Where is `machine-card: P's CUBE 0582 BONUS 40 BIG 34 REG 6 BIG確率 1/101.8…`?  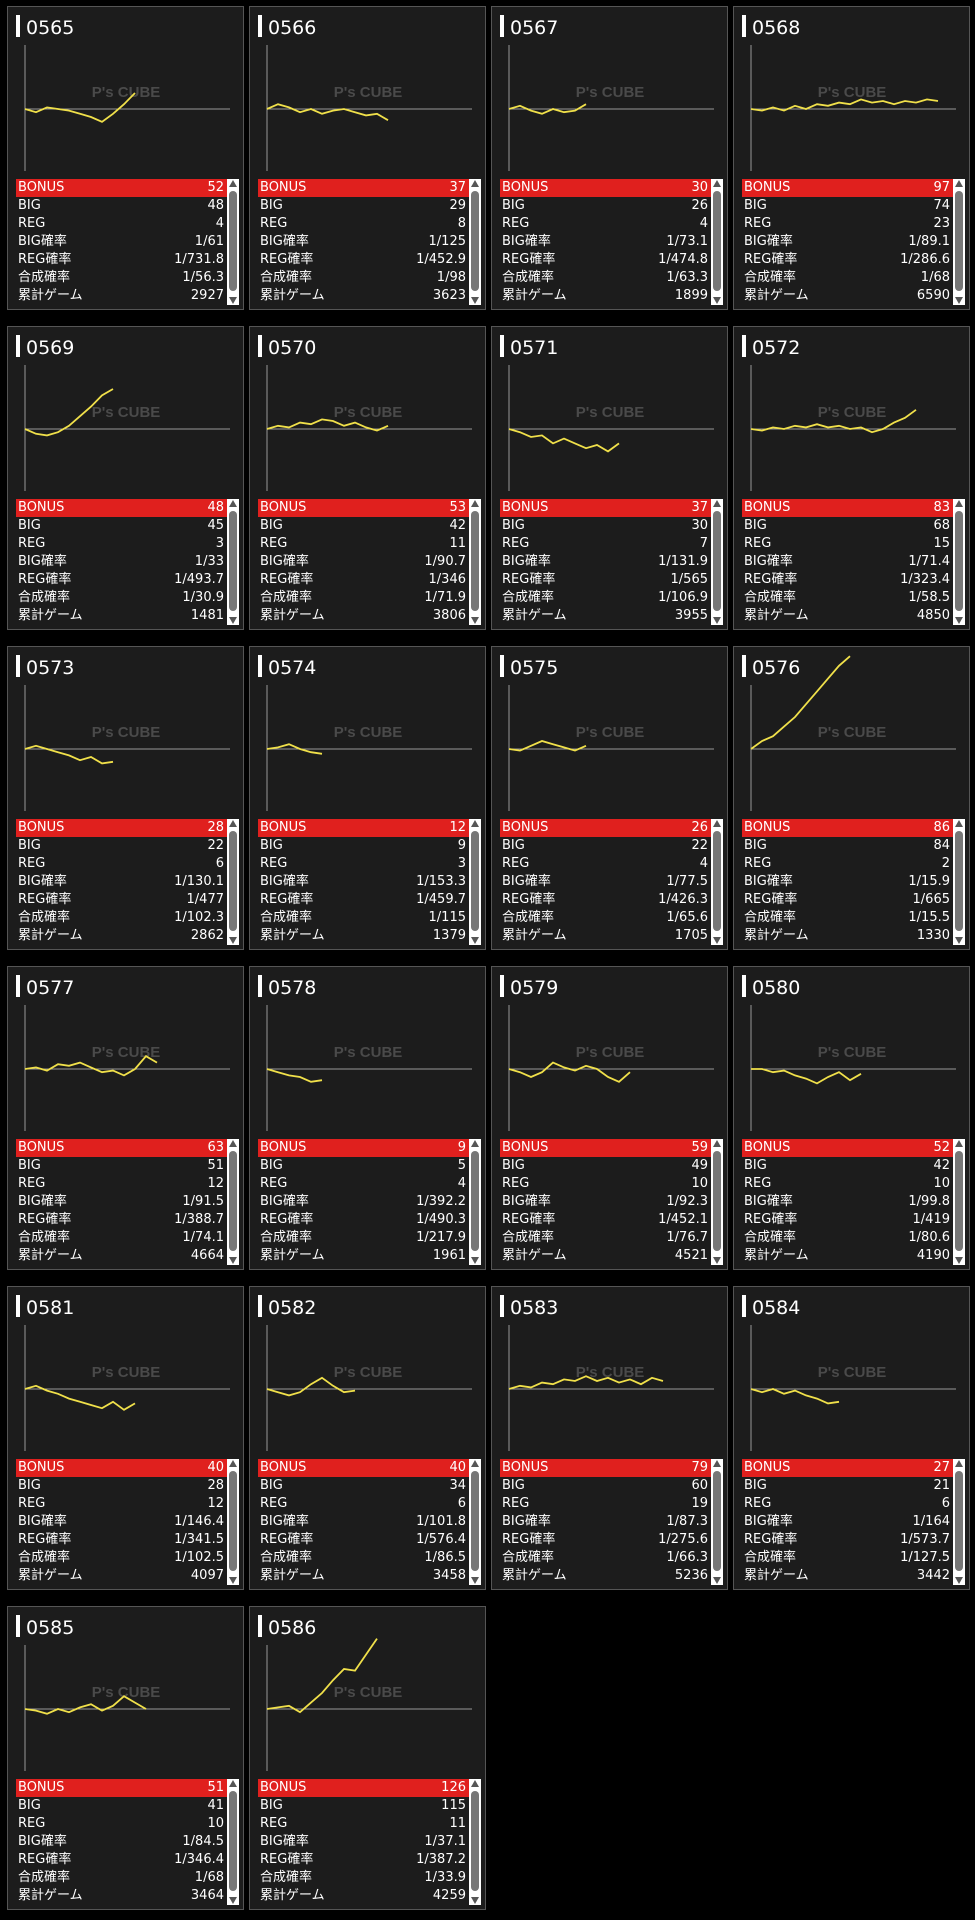 machine-card: P's CUBE 0582 BONUS 40 BIG 34 REG 6 BIG確率 1/101.8… is located at coordinates (367, 1438).